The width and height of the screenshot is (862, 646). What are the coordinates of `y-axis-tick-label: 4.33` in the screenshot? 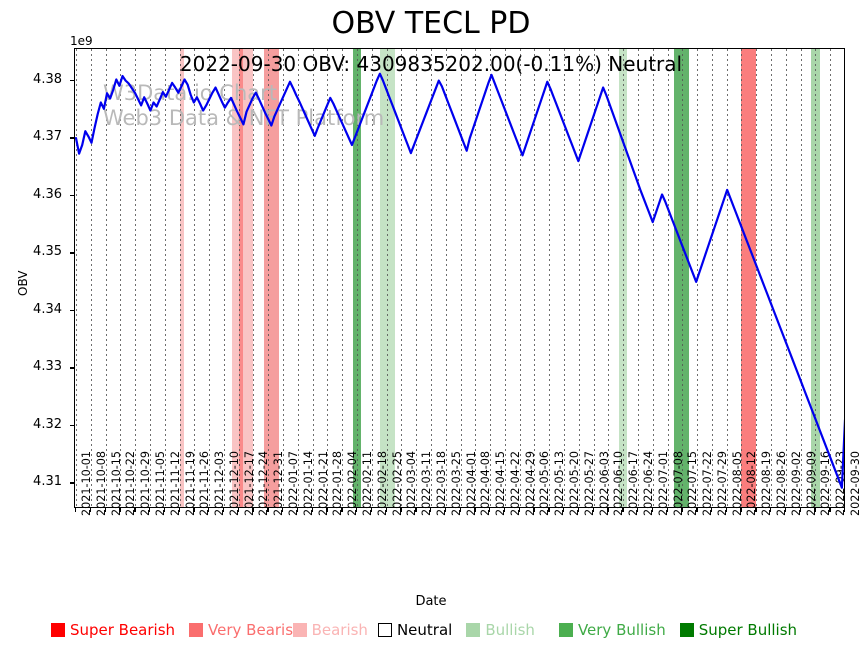 It's located at (47, 367).